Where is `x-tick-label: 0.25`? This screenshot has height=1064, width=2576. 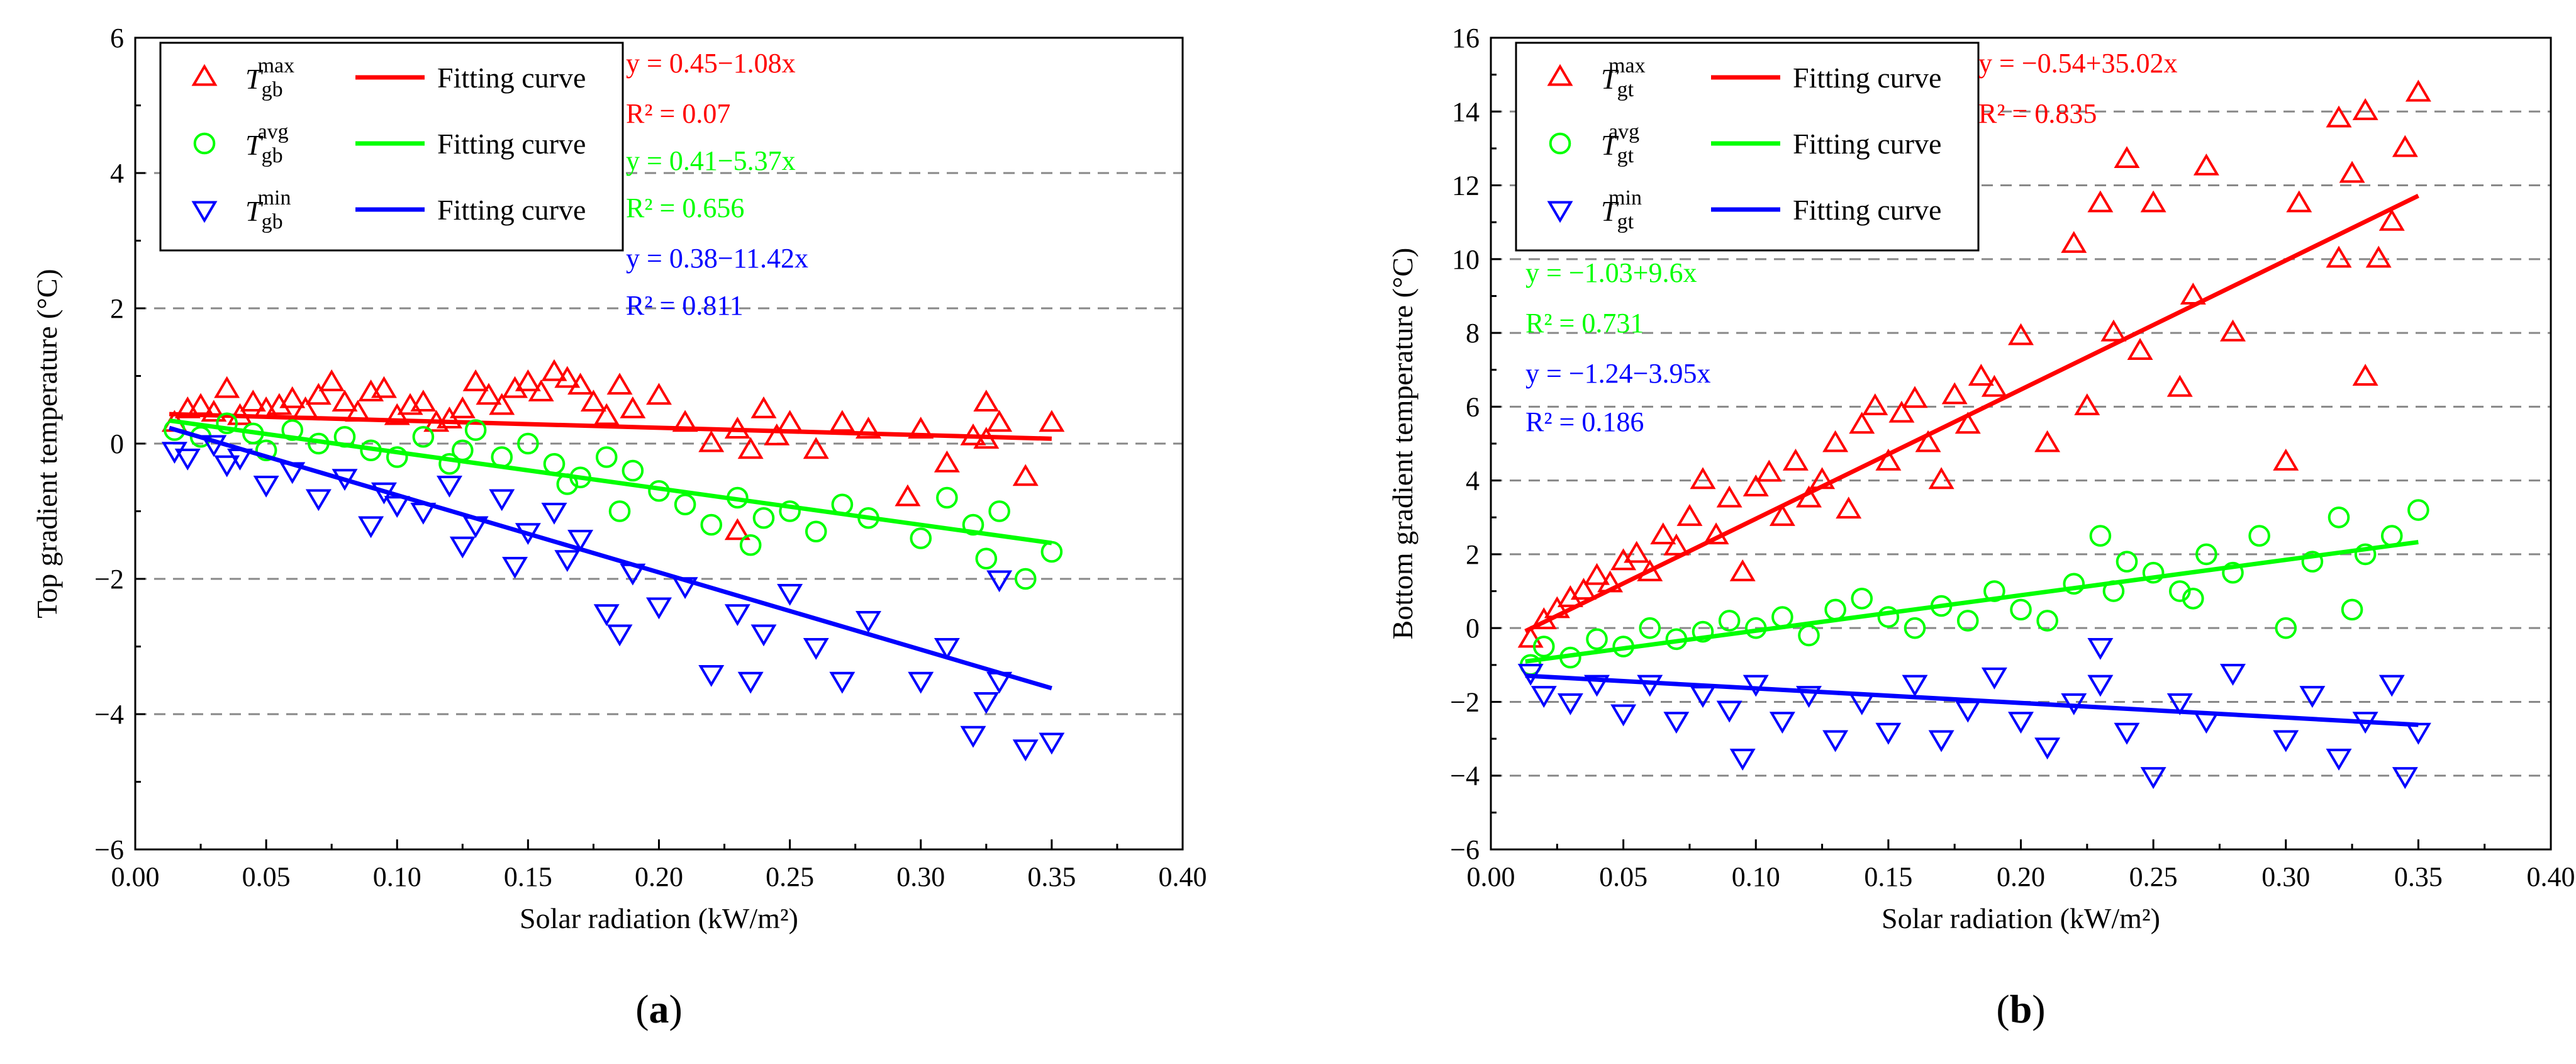 x-tick-label: 0.25 is located at coordinates (2153, 876).